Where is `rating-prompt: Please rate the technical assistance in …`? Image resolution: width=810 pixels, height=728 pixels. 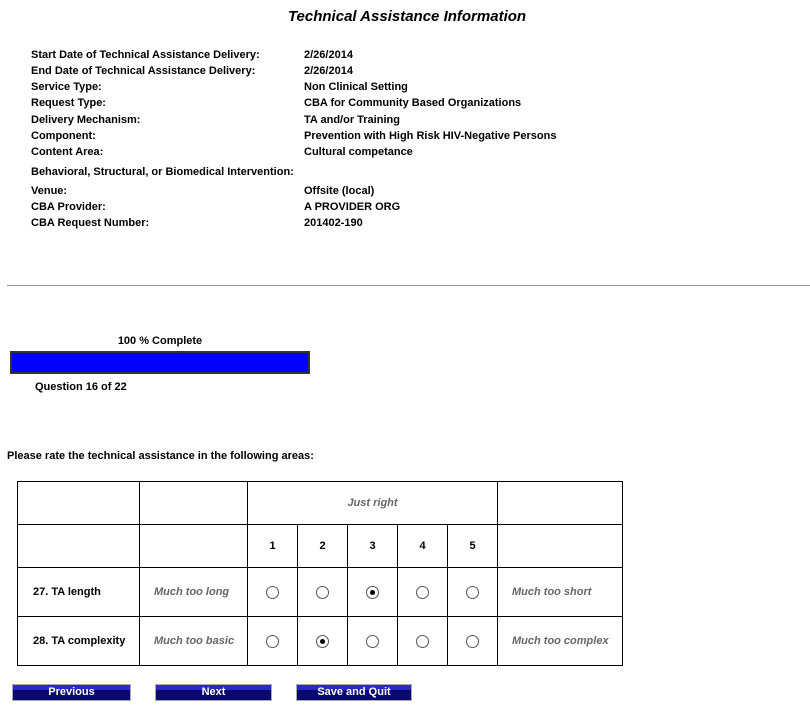
rating-prompt: Please rate the technical assistance in … is located at coordinates (160, 456).